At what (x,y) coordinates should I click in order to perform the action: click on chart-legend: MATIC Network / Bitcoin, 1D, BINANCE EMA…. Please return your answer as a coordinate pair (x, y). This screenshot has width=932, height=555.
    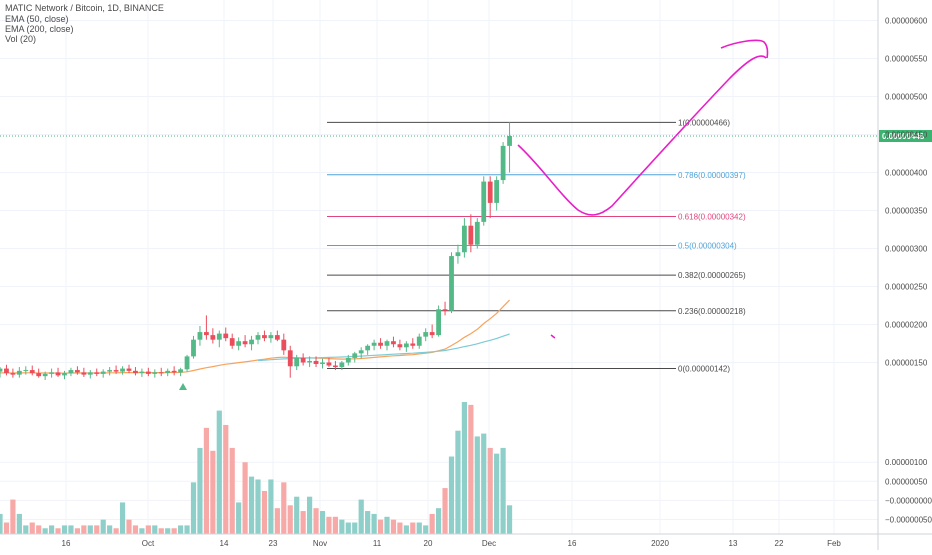
    Looking at the image, I should click on (84, 23).